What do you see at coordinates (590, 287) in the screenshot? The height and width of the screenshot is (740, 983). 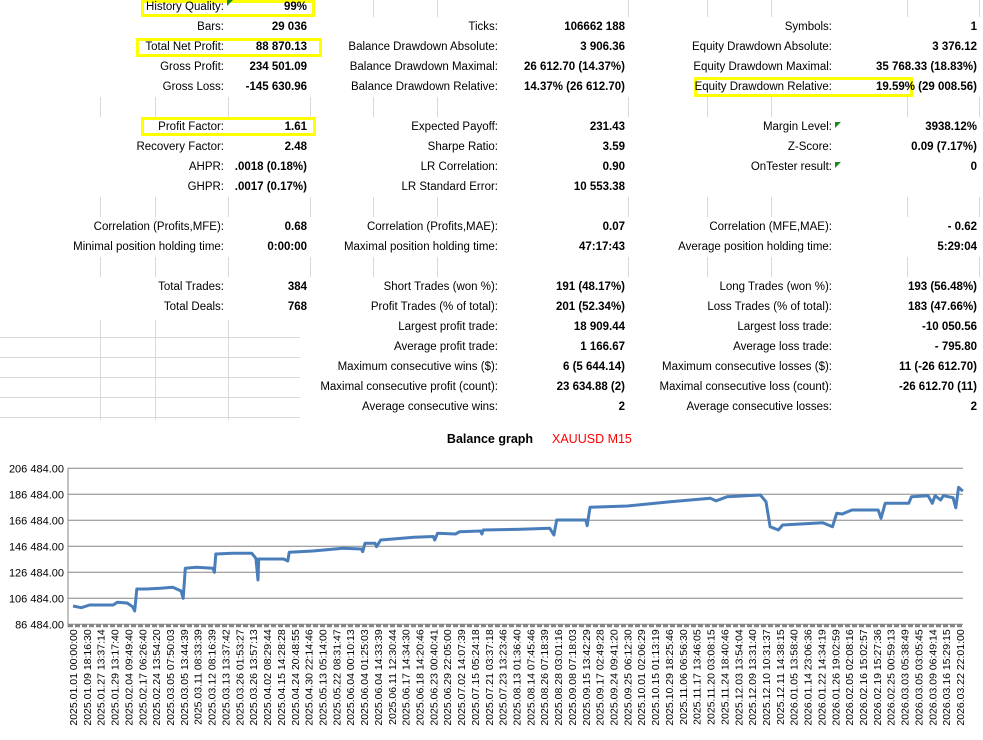 I see `stat-value: 191 (48.17%)` at bounding box center [590, 287].